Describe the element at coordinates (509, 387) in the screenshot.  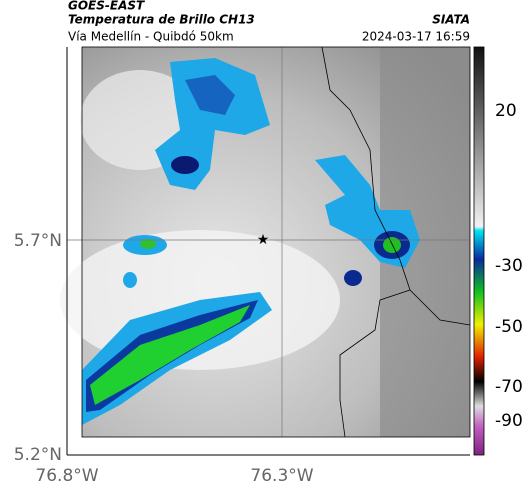
I see `colorbar-tick: -70` at that location.